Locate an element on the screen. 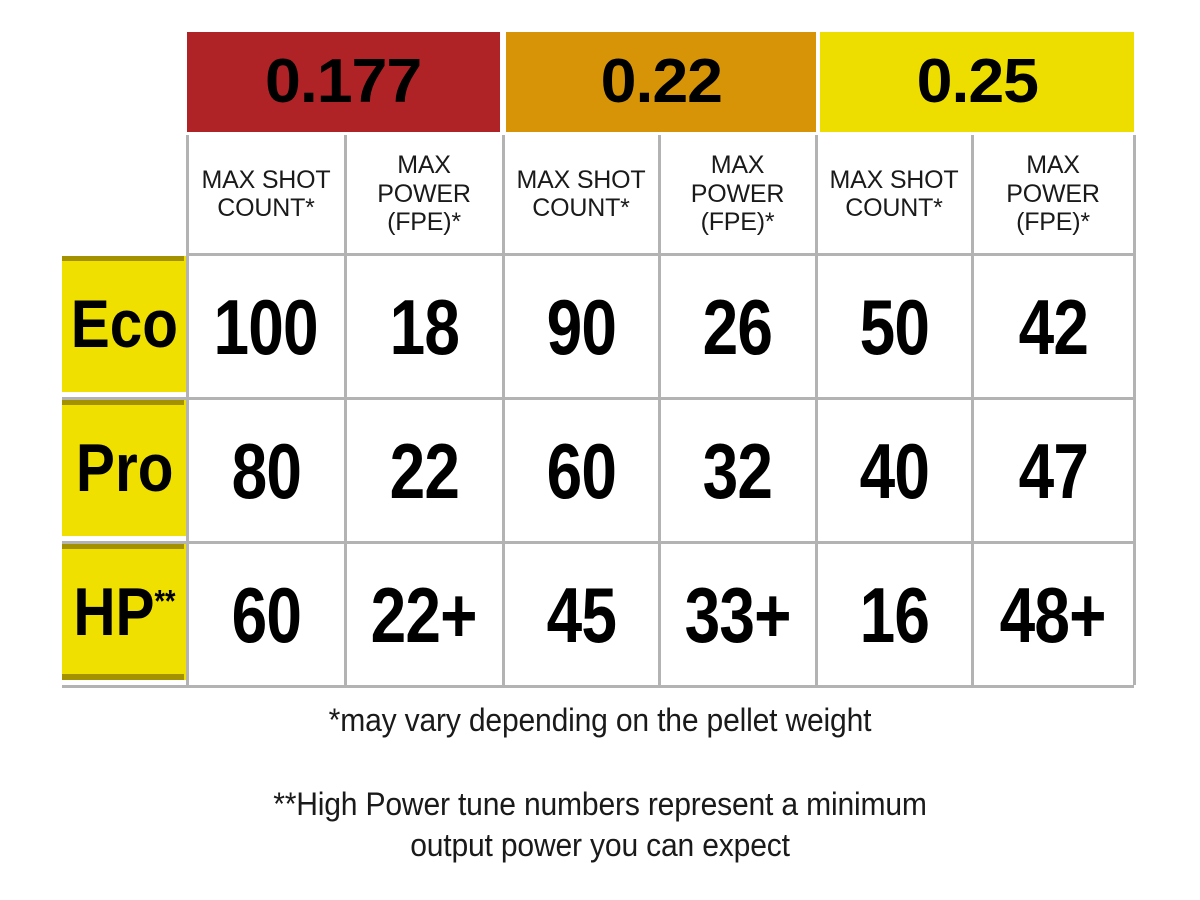  column-header-022-max-power-label: MAX POWER (FPE)* is located at coordinates (737, 194).